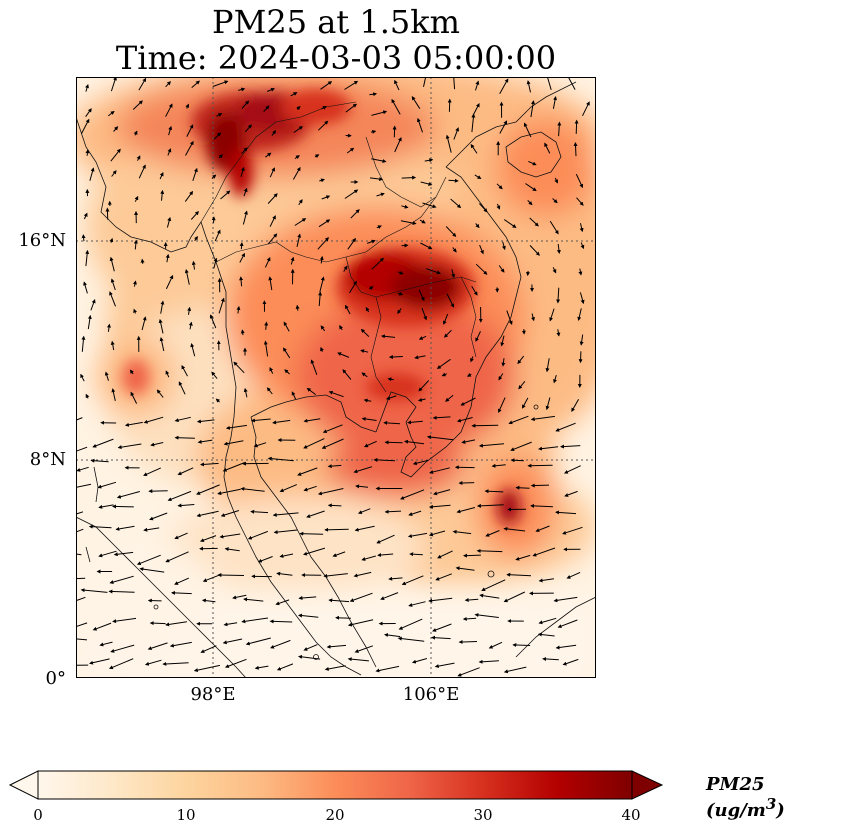 The width and height of the screenshot is (843, 836). What do you see at coordinates (186, 815) in the screenshot?
I see `colorbar-tick-10: 10` at bounding box center [186, 815].